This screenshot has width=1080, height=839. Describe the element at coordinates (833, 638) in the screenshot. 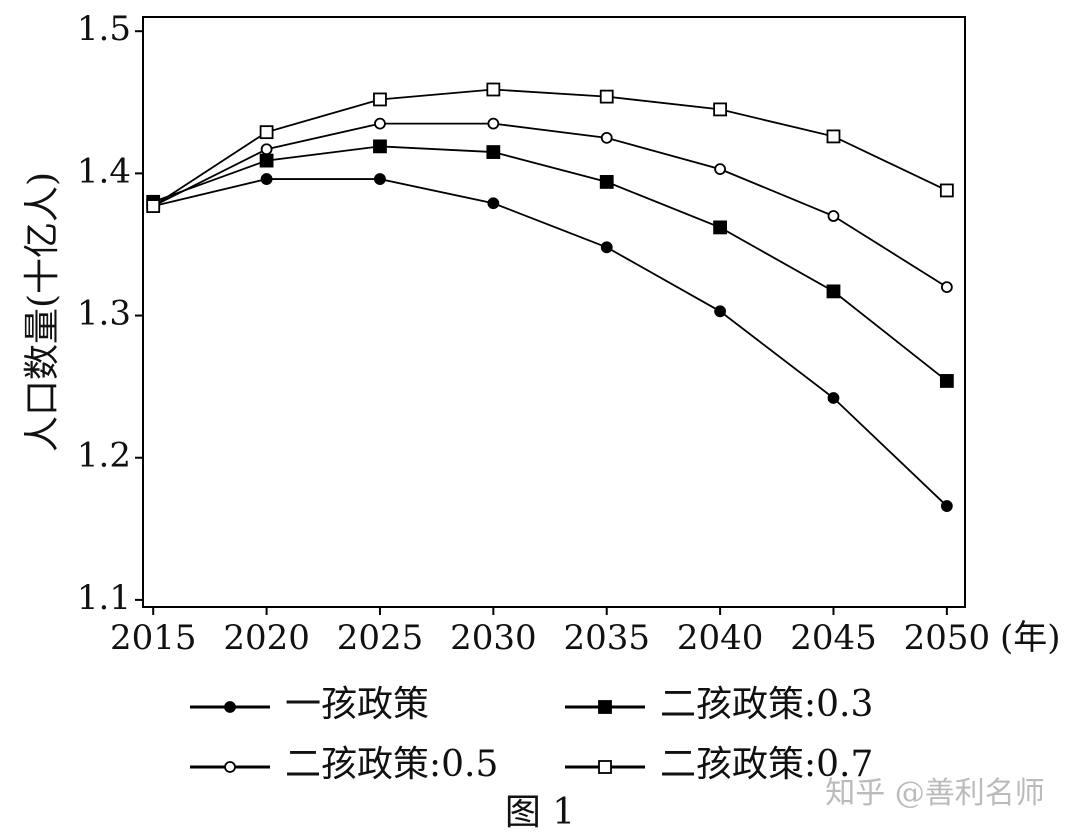

I see `x-tick-label: 2045` at that location.